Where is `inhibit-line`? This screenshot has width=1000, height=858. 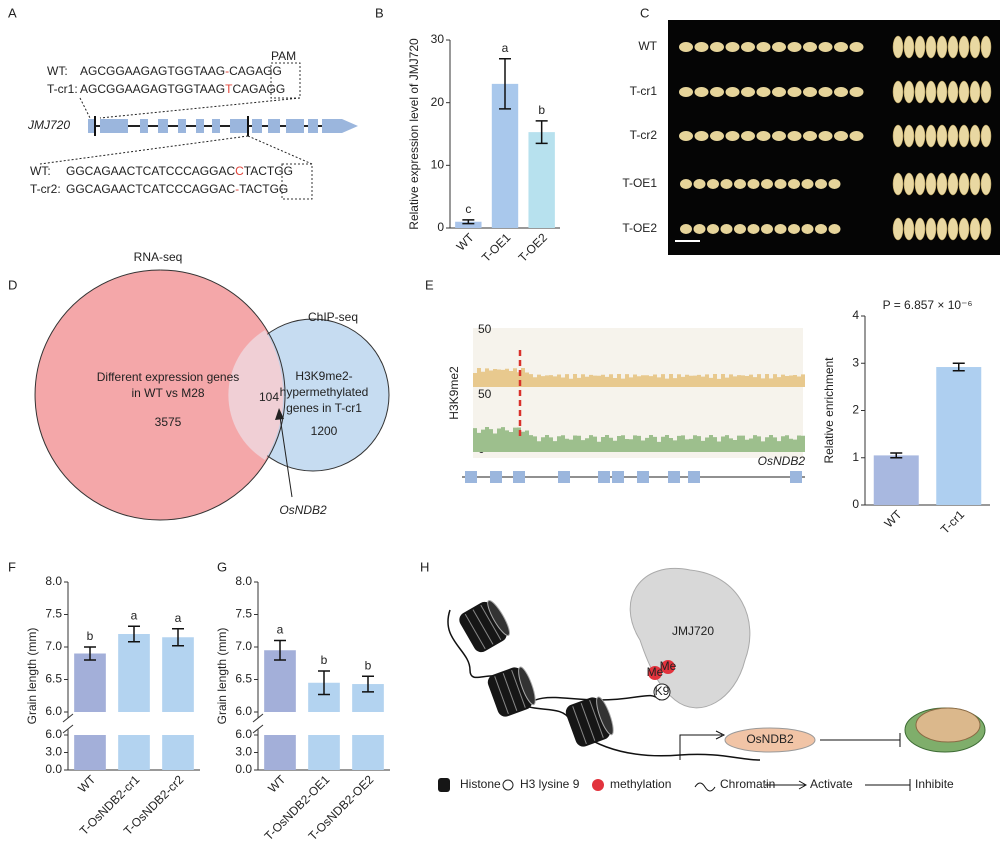 inhibit-line is located at coordinates (860, 740).